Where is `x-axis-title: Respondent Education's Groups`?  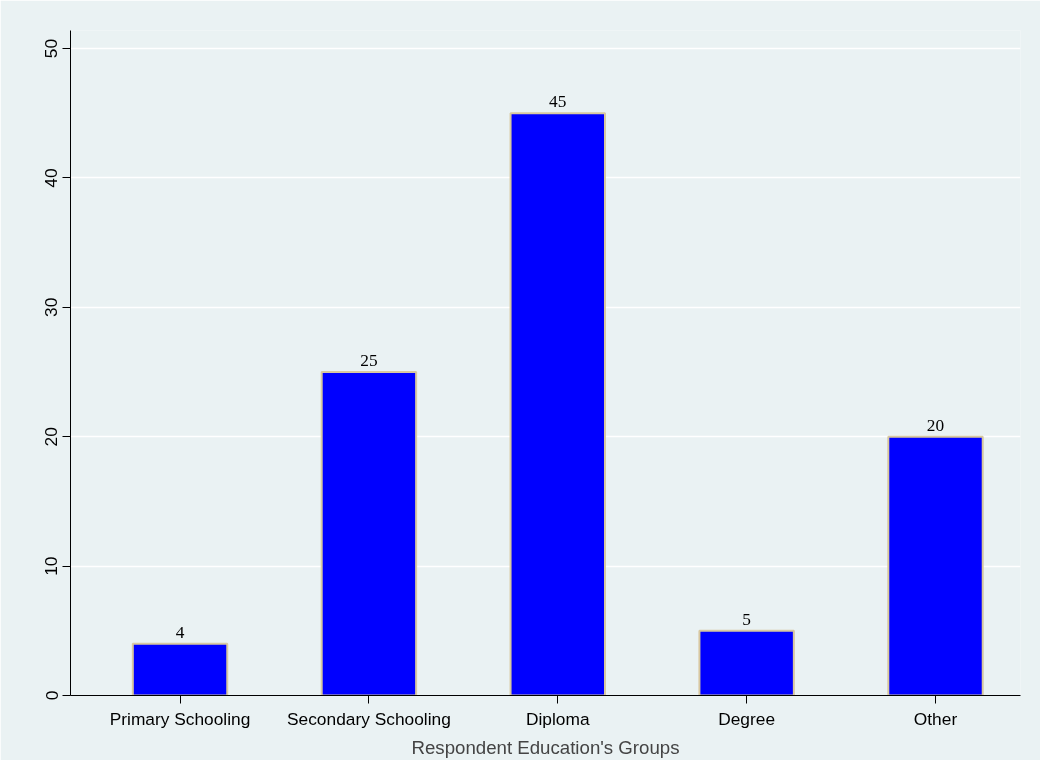 x-axis-title: Respondent Education's Groups is located at coordinates (545, 747).